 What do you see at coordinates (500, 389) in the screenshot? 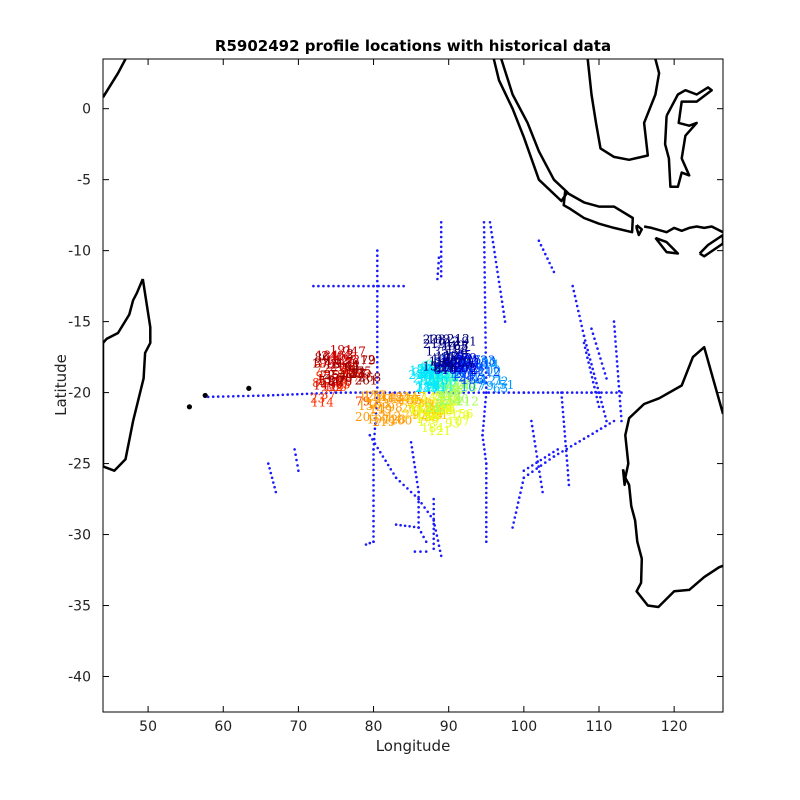
I see `profile-number-marker: 65` at bounding box center [500, 389].